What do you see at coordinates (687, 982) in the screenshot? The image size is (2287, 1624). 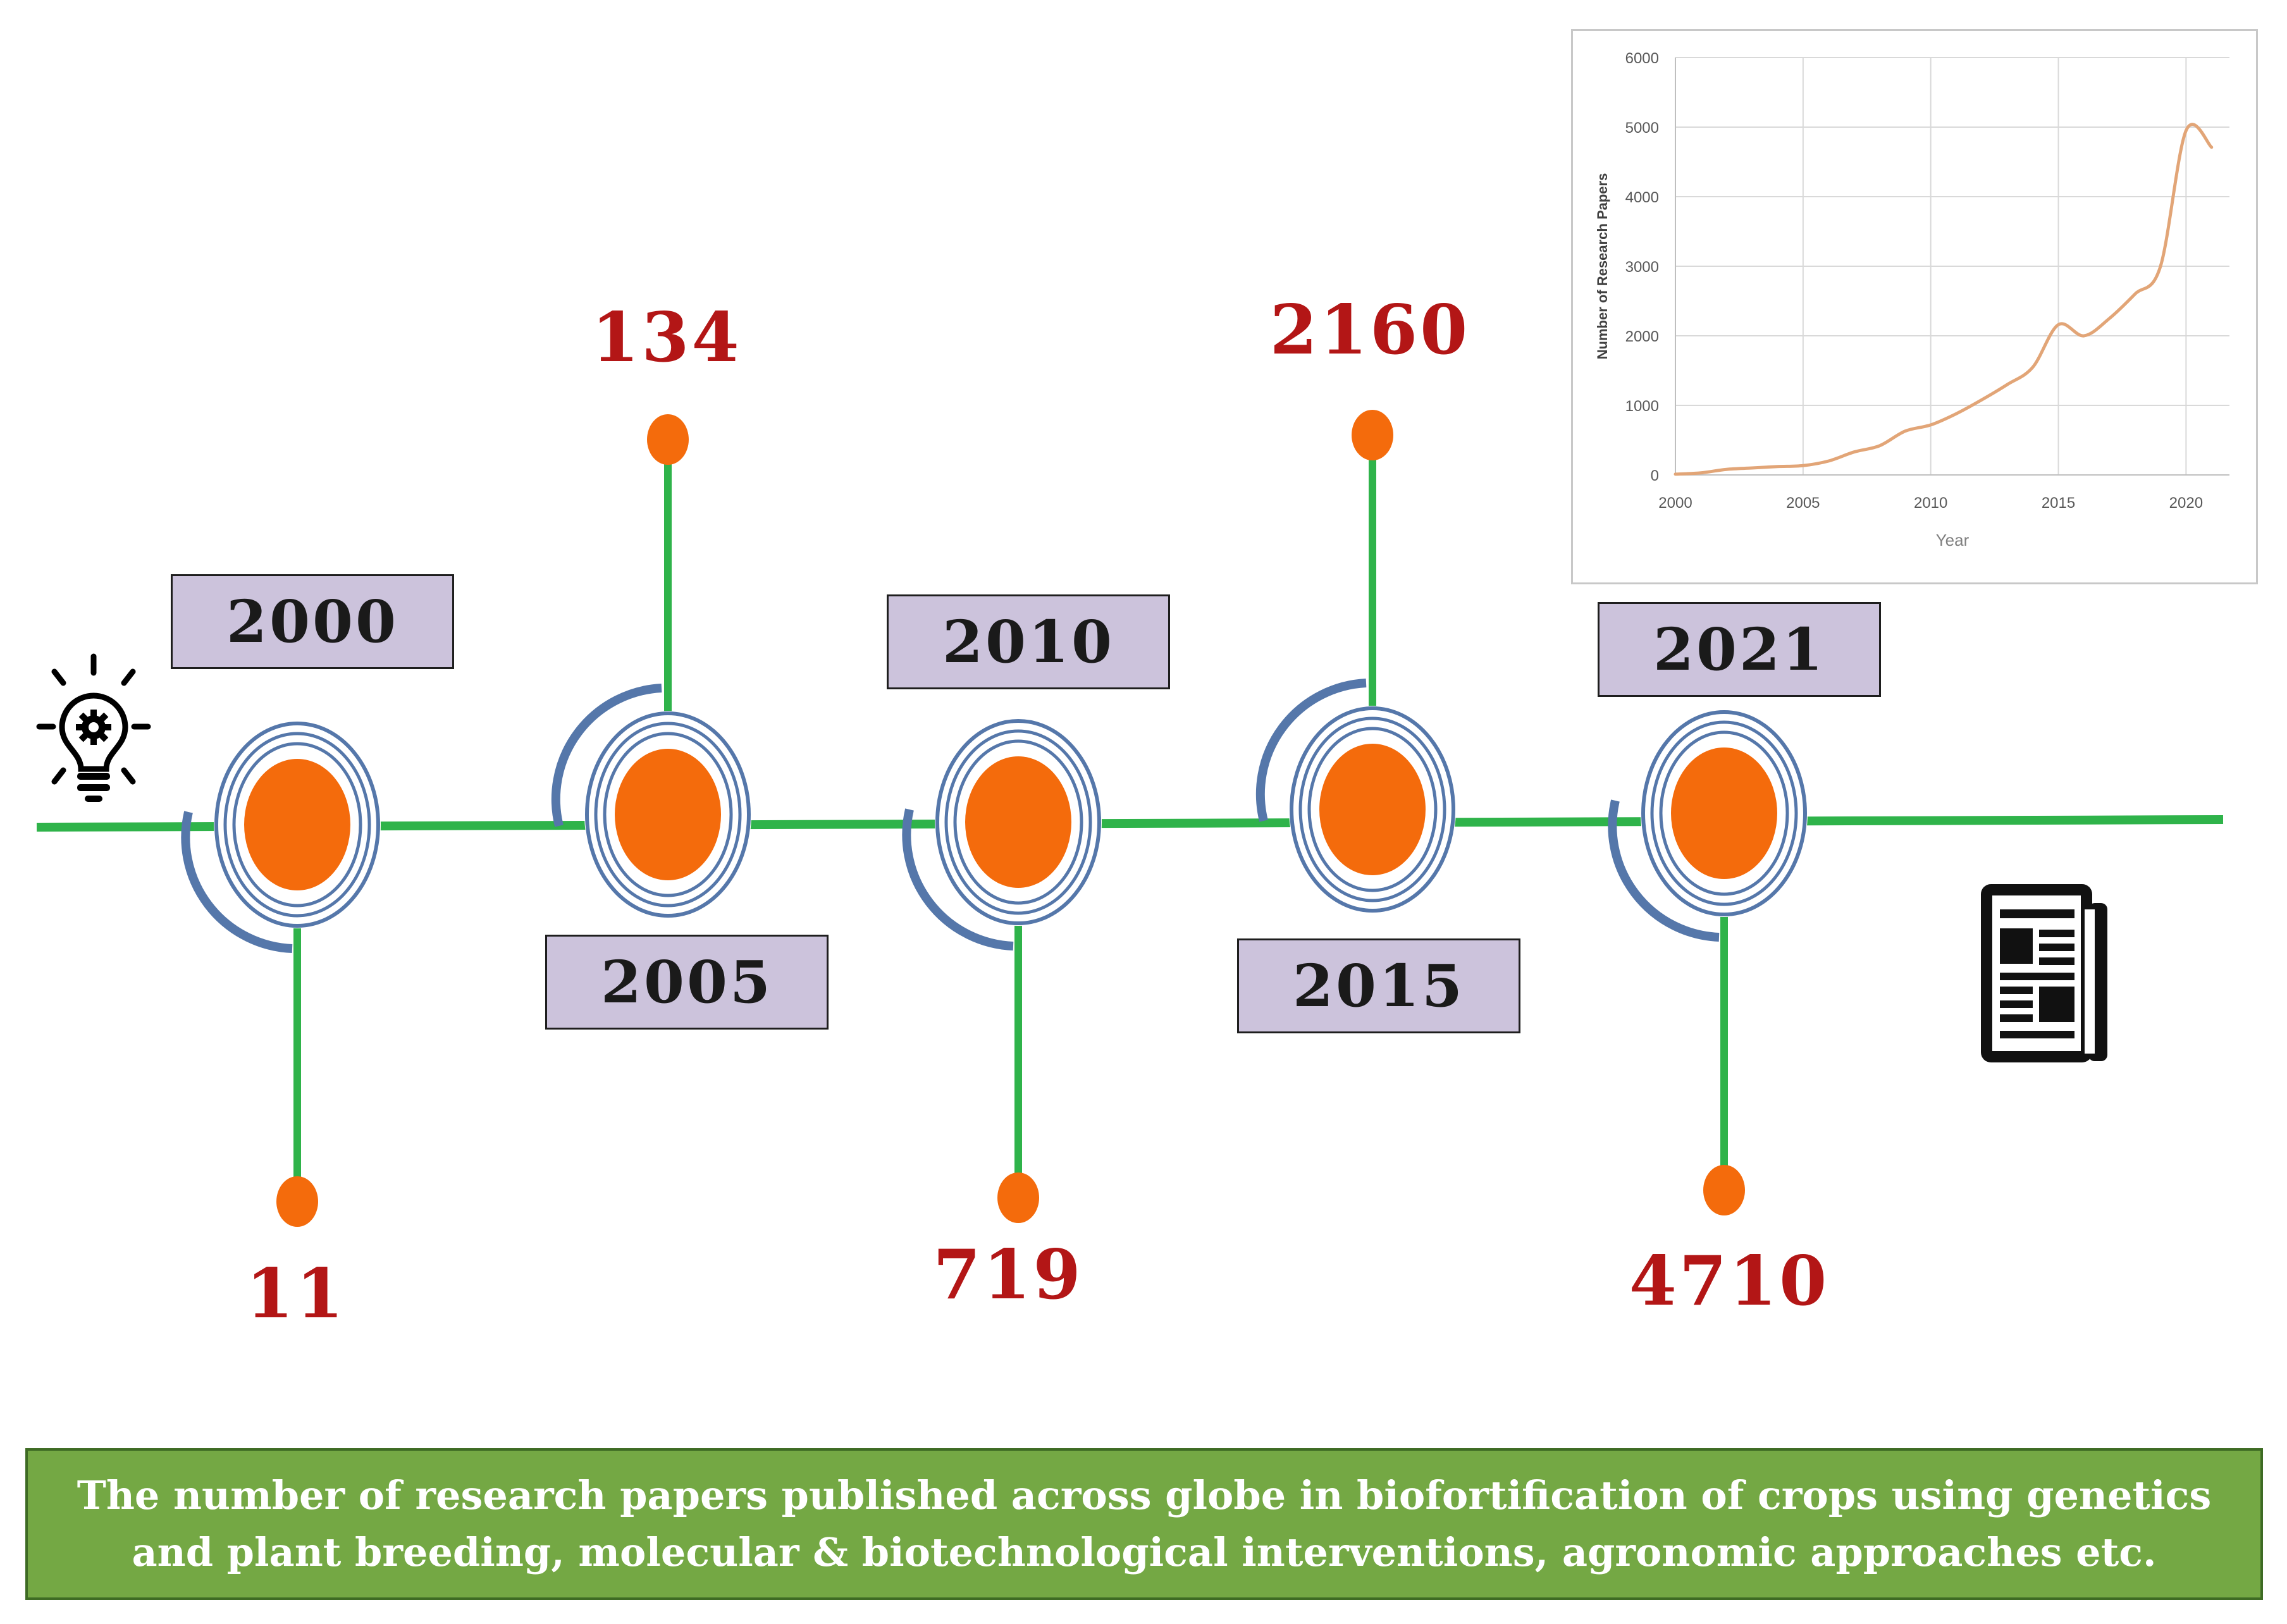 I see `year-label: 2005` at bounding box center [687, 982].